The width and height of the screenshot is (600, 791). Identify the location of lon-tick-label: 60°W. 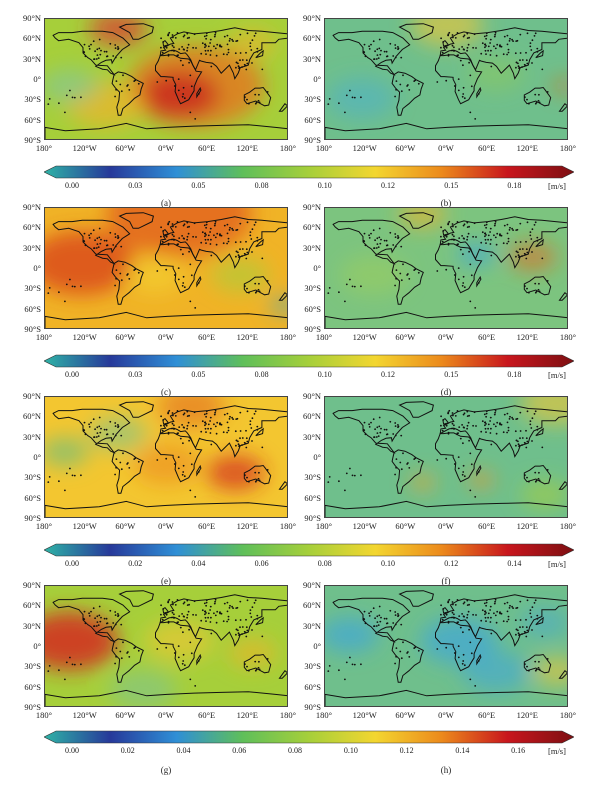
(405, 148).